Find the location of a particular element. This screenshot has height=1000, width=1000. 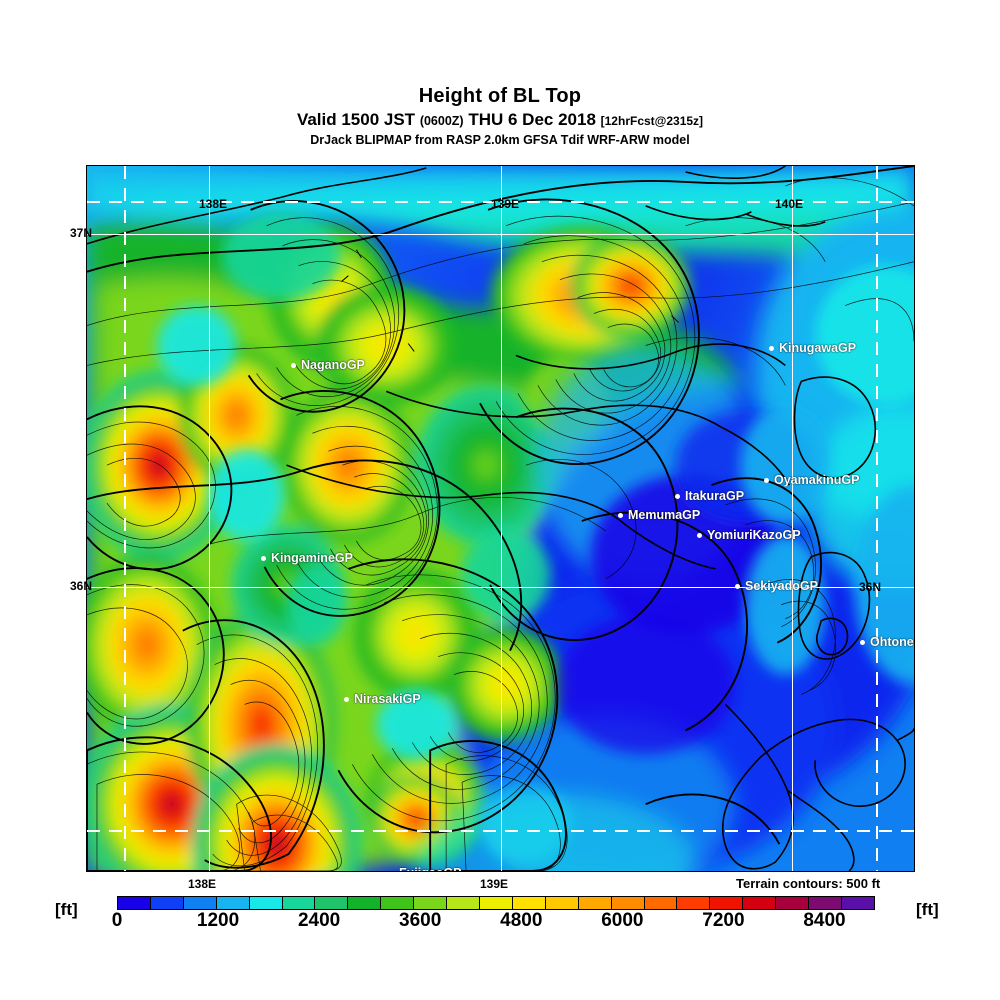

station-label: MemumaGP is located at coordinates (664, 515).